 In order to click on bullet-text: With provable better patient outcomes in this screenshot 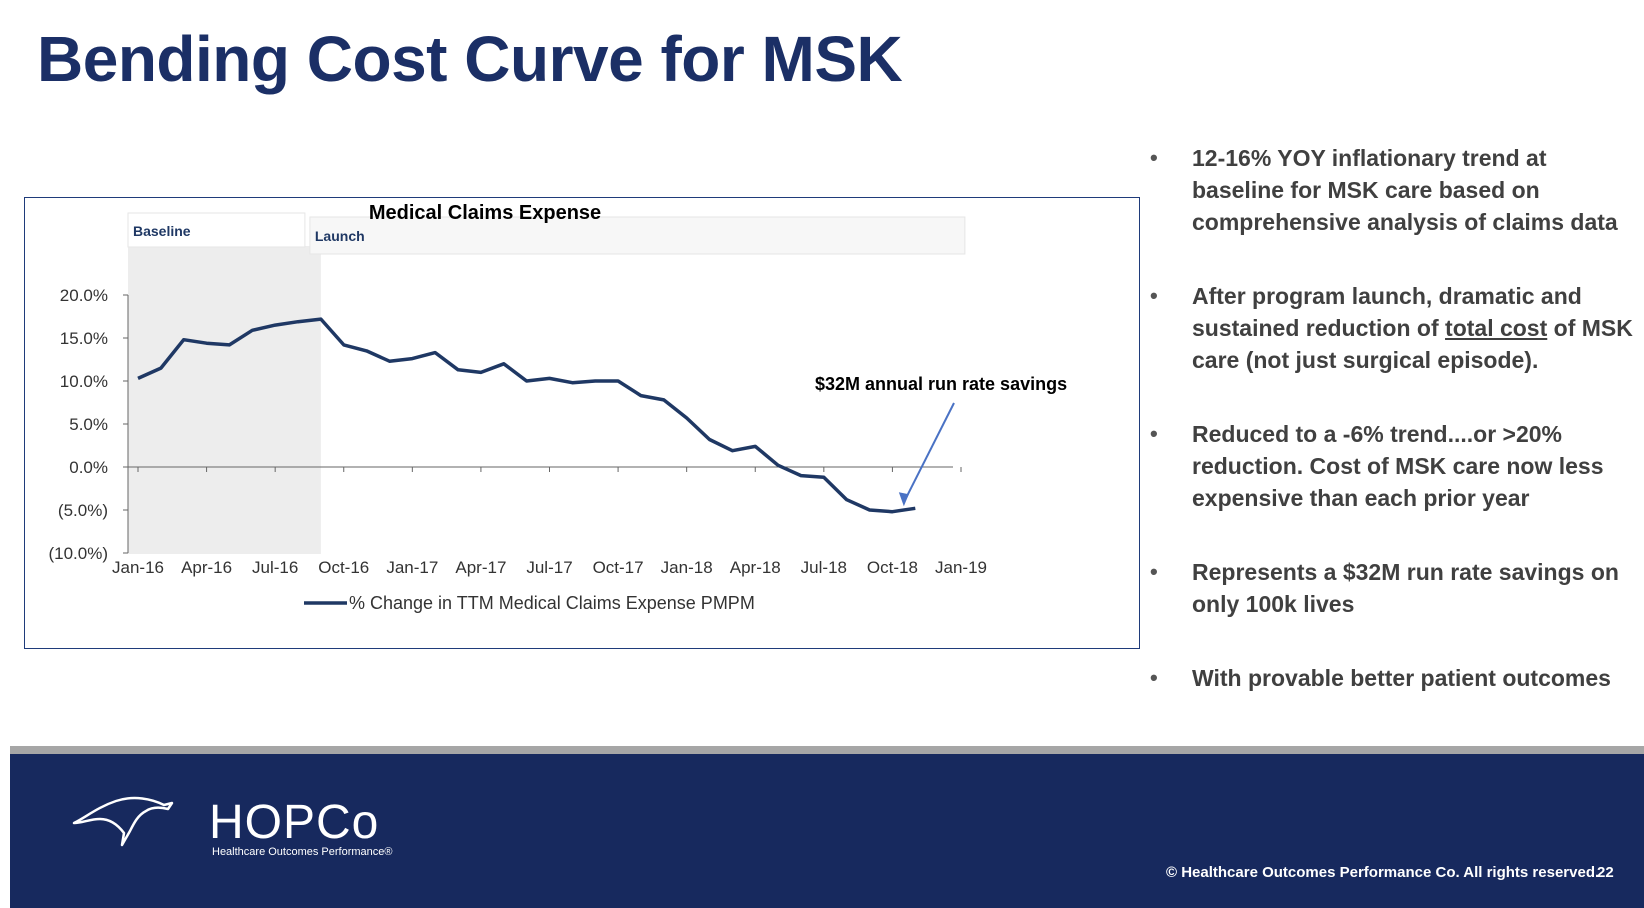, I will do `click(1401, 678)`.